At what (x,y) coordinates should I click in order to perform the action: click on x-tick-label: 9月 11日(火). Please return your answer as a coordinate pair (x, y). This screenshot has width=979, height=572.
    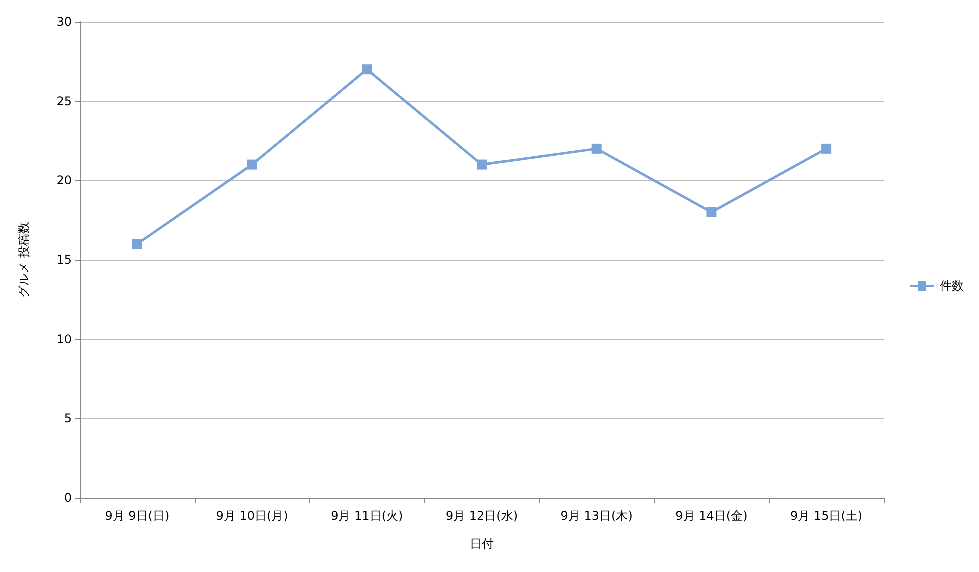
    Looking at the image, I should click on (367, 516).